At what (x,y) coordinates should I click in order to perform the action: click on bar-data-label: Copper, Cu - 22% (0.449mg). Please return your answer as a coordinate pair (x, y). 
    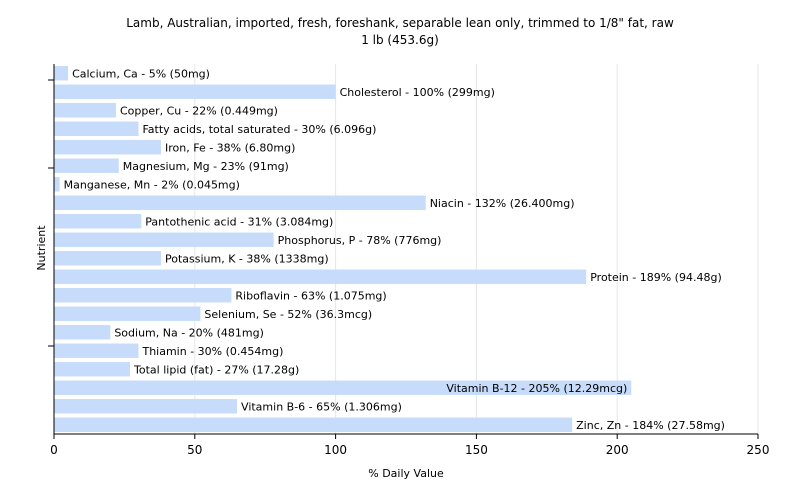
    Looking at the image, I should click on (199, 110).